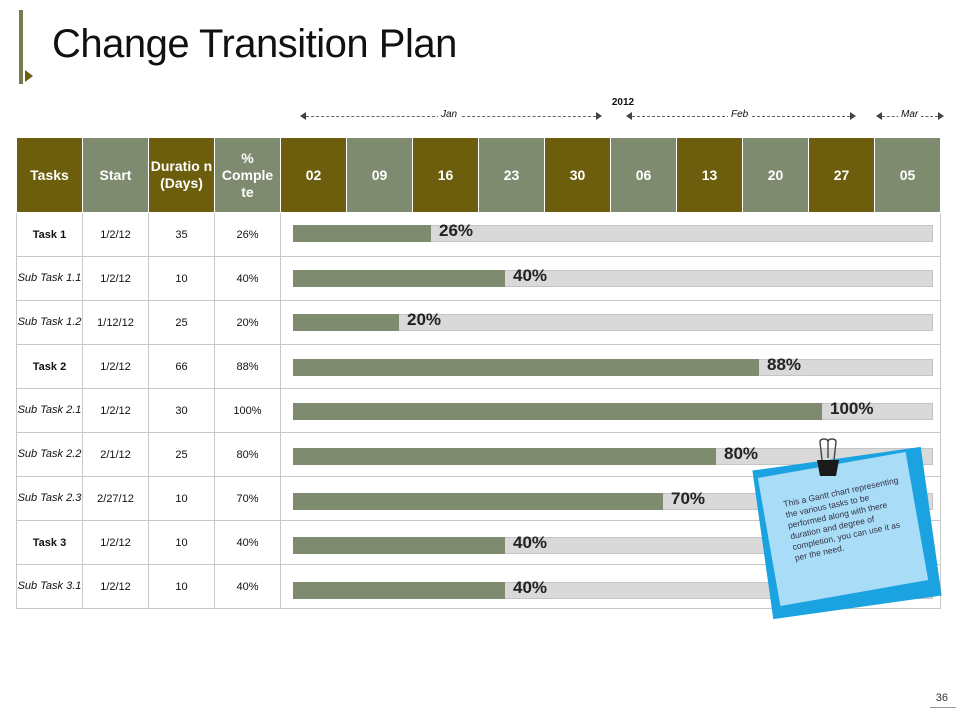 This screenshot has width=960, height=720. Describe the element at coordinates (115, 498) in the screenshot. I see `start-cell: 2/27/12` at that location.